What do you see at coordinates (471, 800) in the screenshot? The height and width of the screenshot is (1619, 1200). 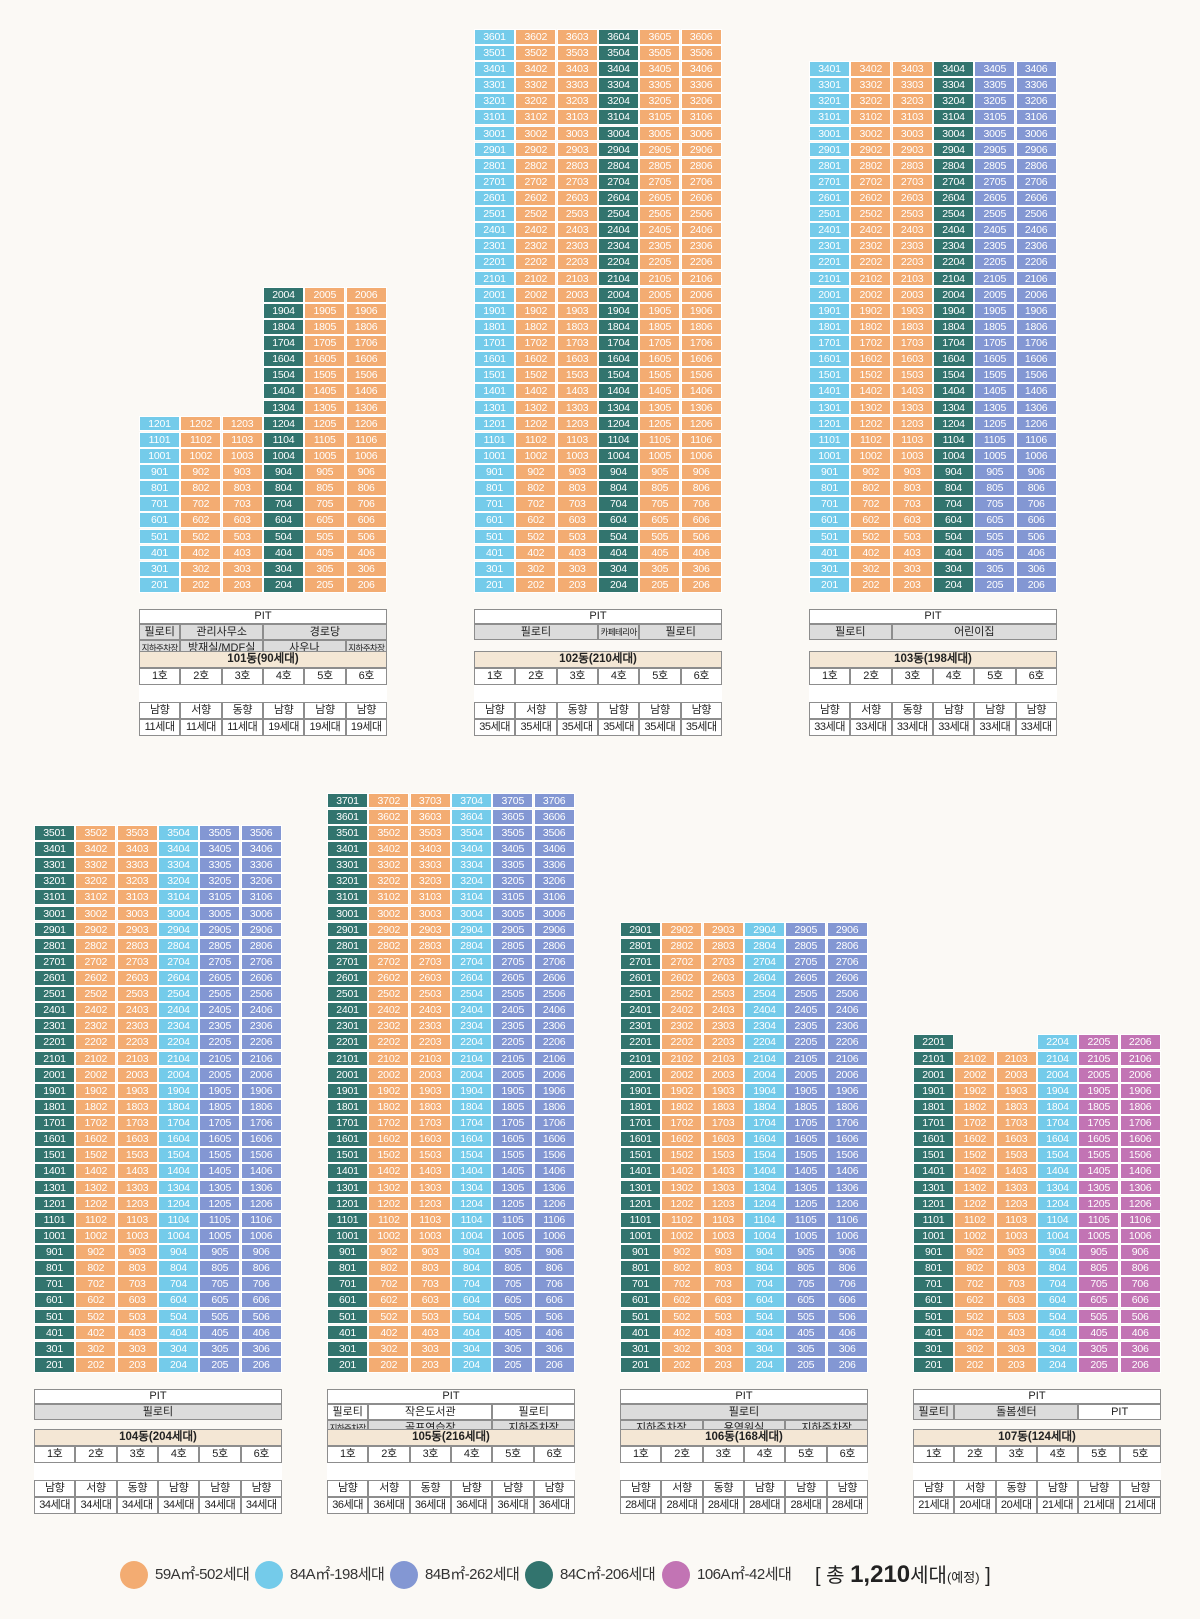 I see `unit-cell: 3704` at bounding box center [471, 800].